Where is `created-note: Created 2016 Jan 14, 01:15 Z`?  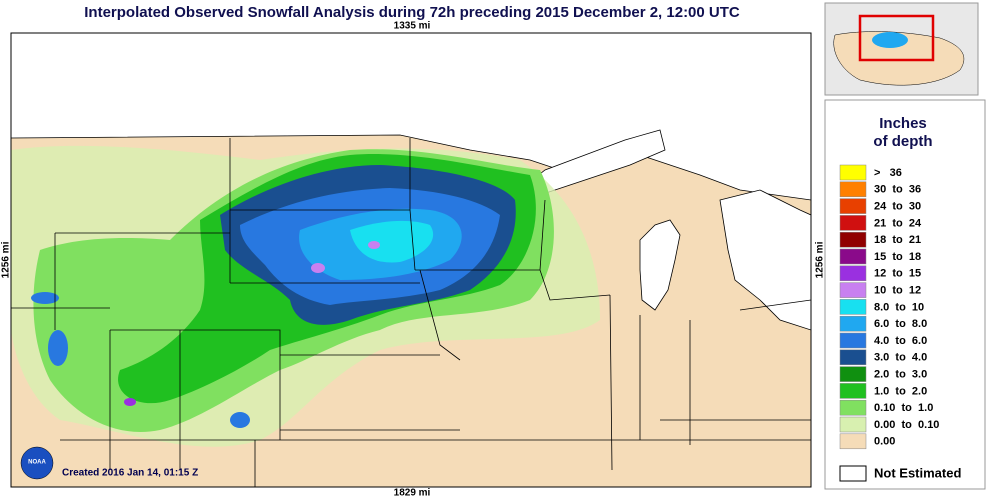 created-note: Created 2016 Jan 14, 01:15 Z is located at coordinates (130, 473).